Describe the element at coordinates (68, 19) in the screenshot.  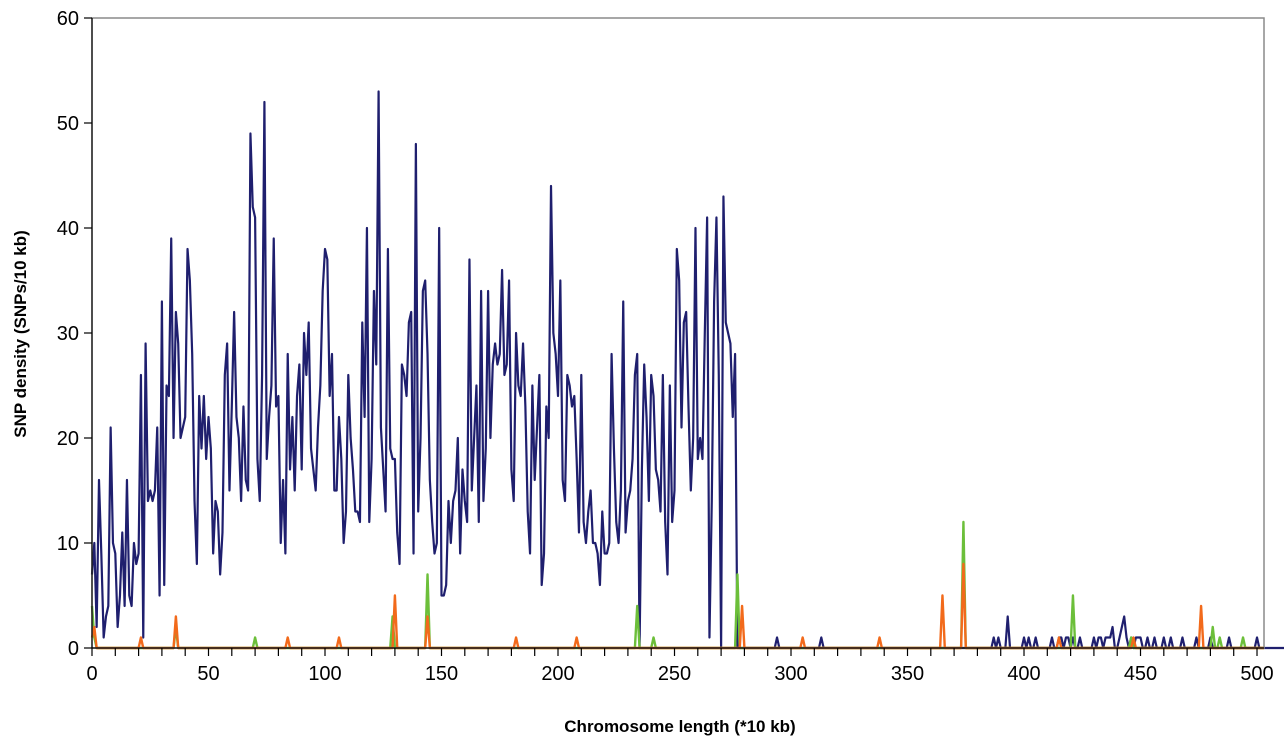
I see `y-tick-label: 60` at that location.